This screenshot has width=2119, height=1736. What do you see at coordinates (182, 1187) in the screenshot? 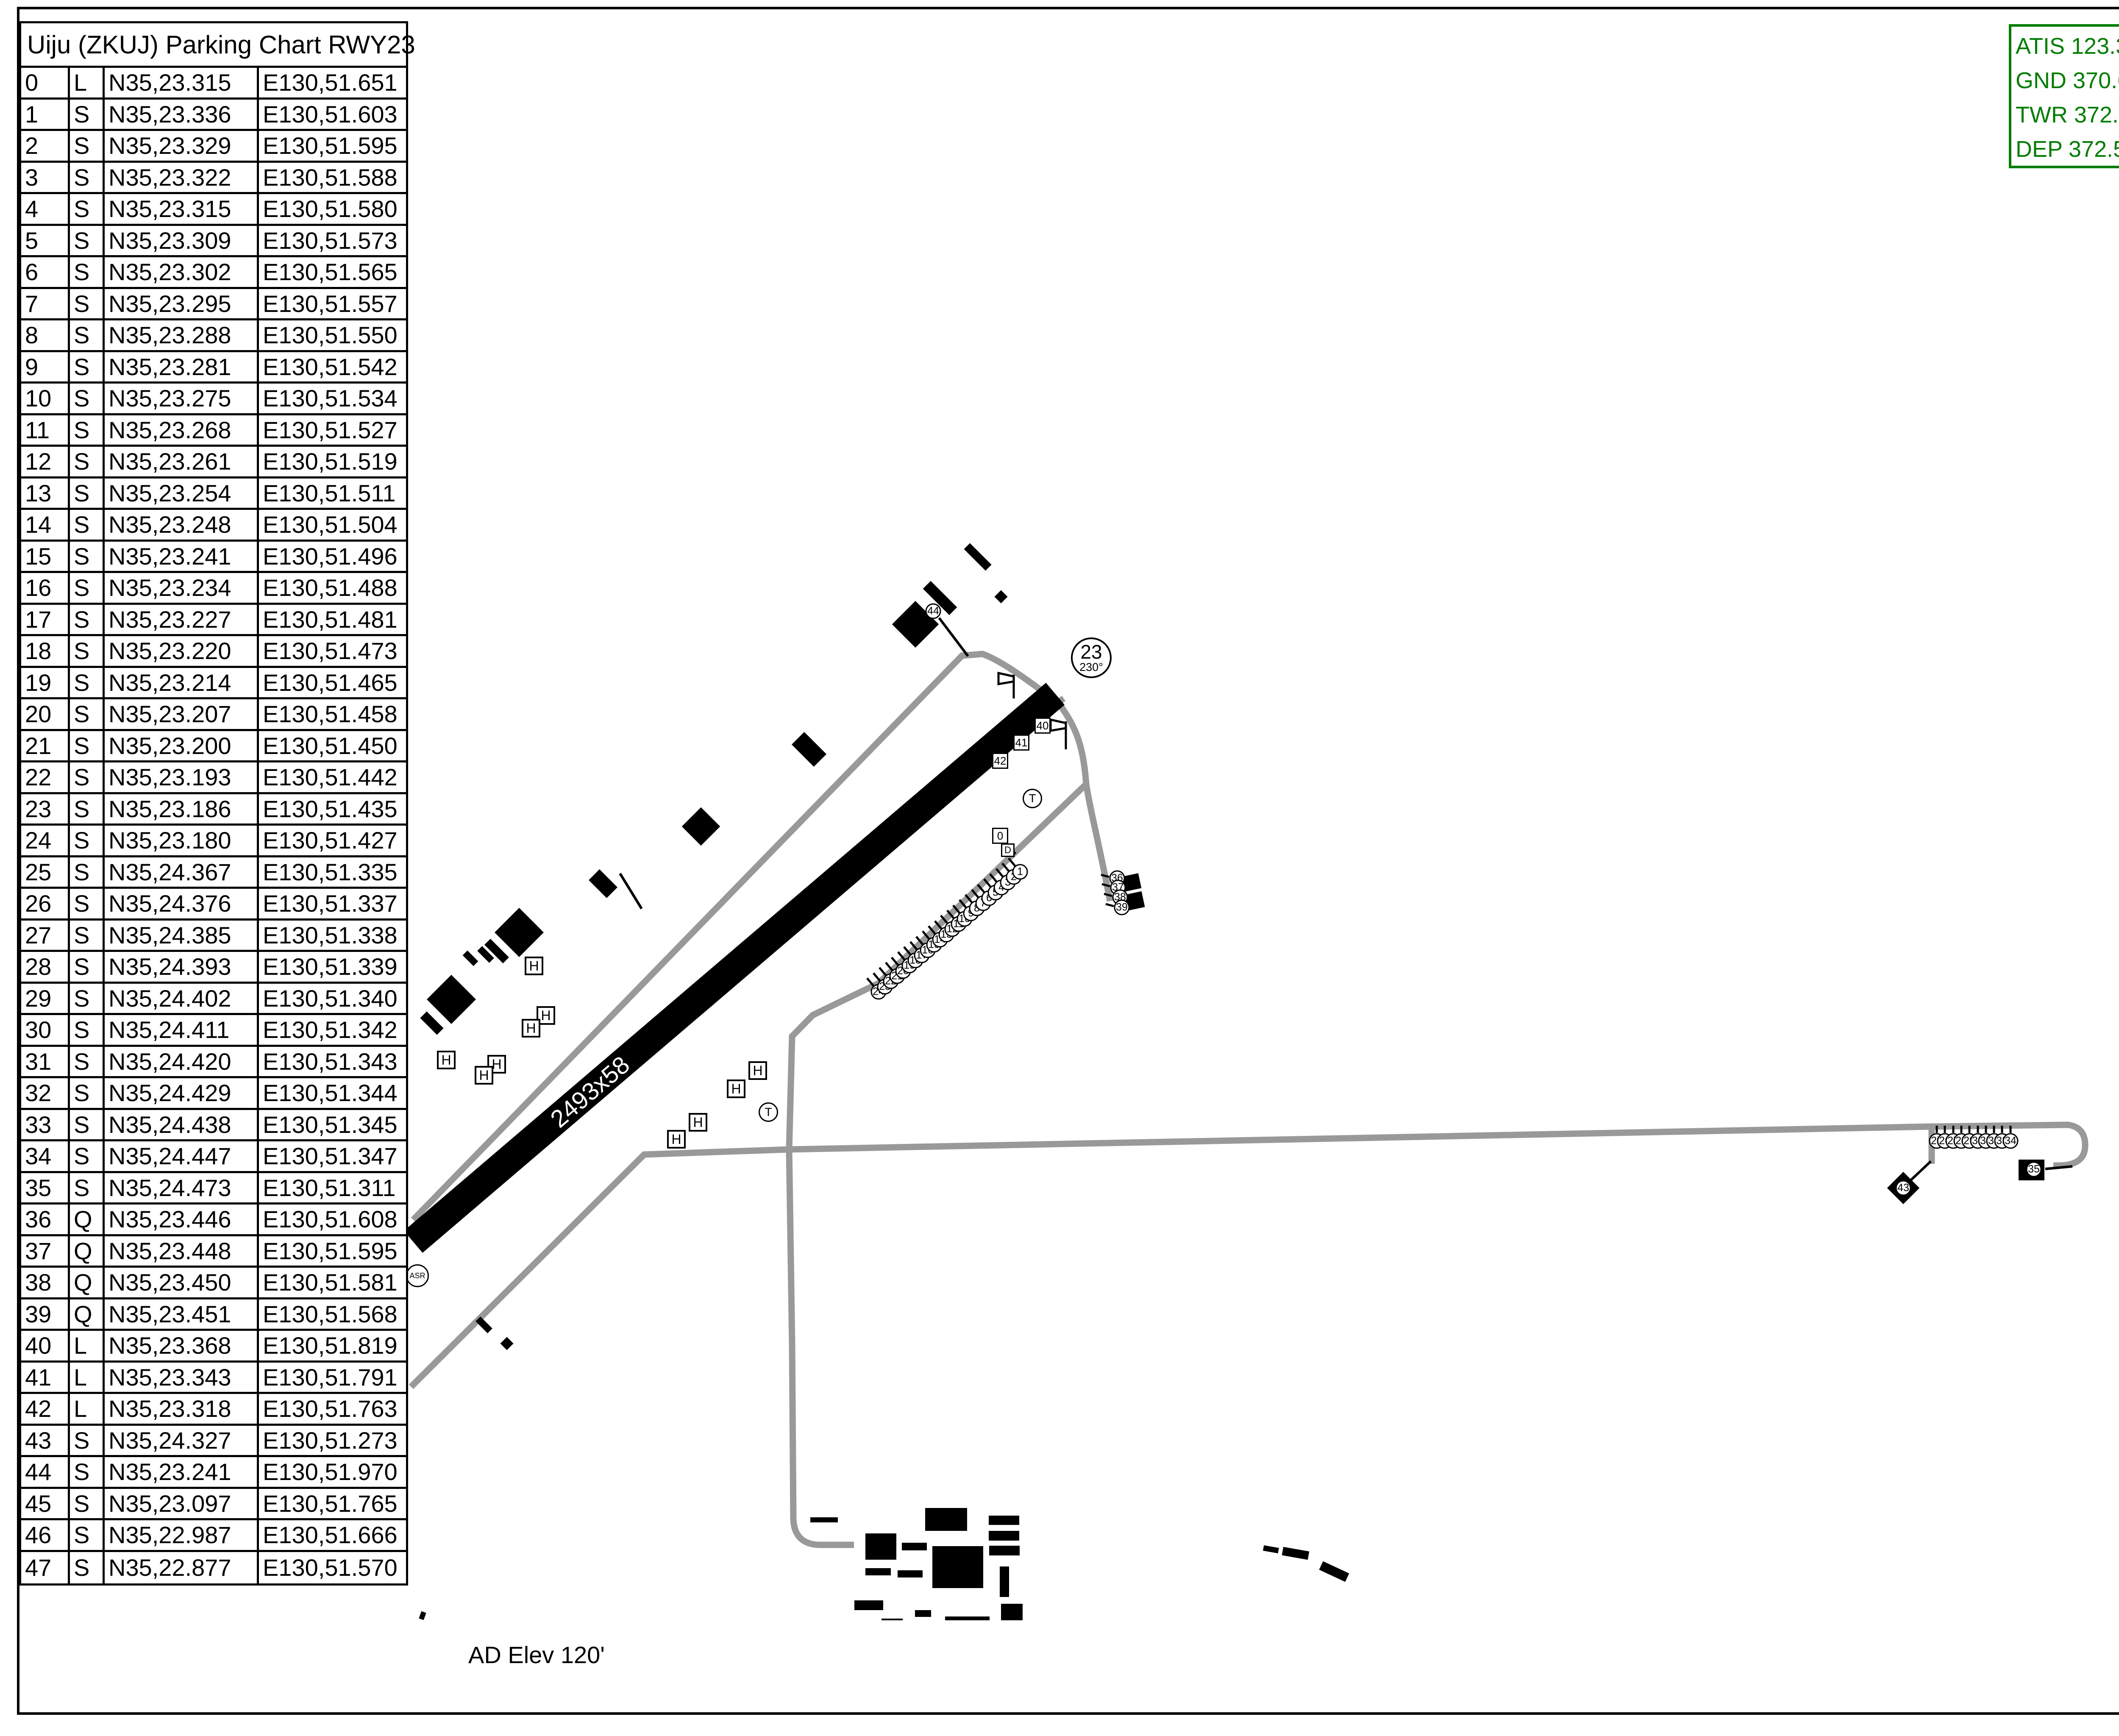
I see `table-cell: N35,24.473` at bounding box center [182, 1187].